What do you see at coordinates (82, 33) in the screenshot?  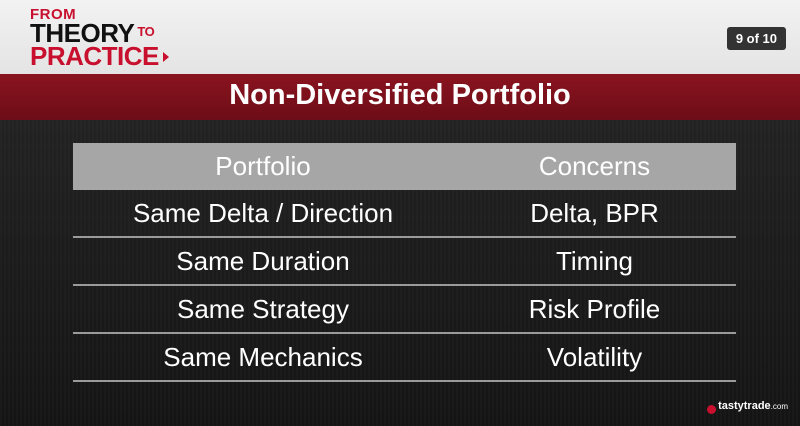 I see `logo-theory: THEORY` at bounding box center [82, 33].